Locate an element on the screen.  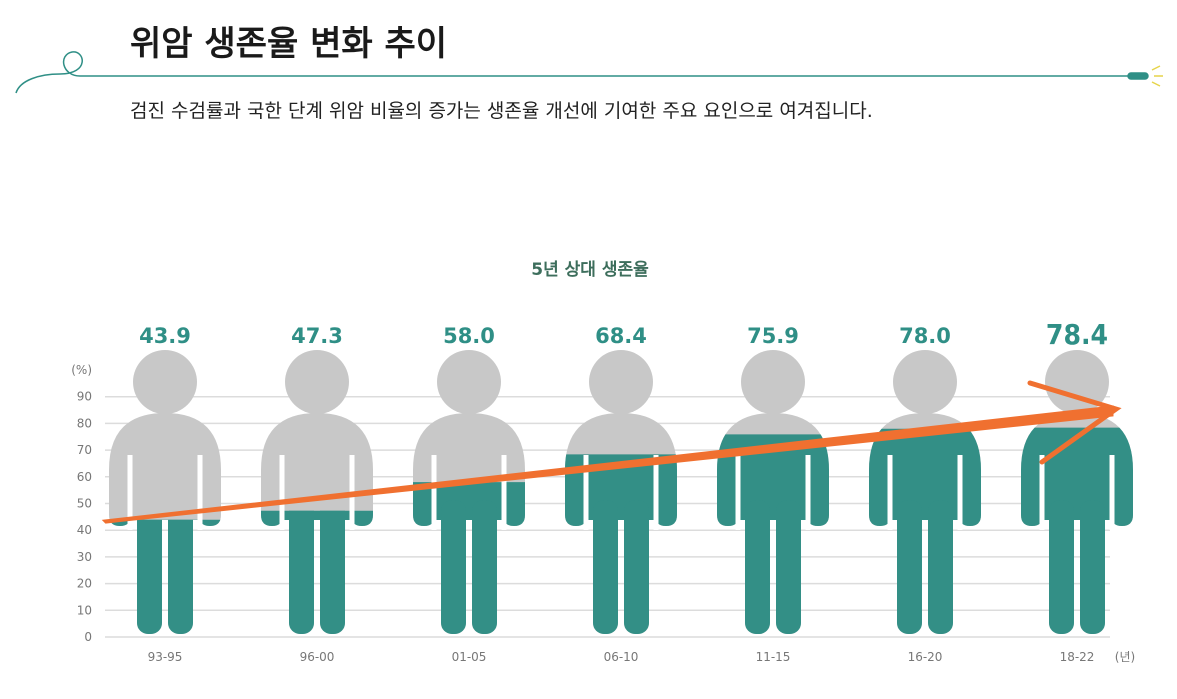
y-tick-label: 90 is located at coordinates (84, 397).